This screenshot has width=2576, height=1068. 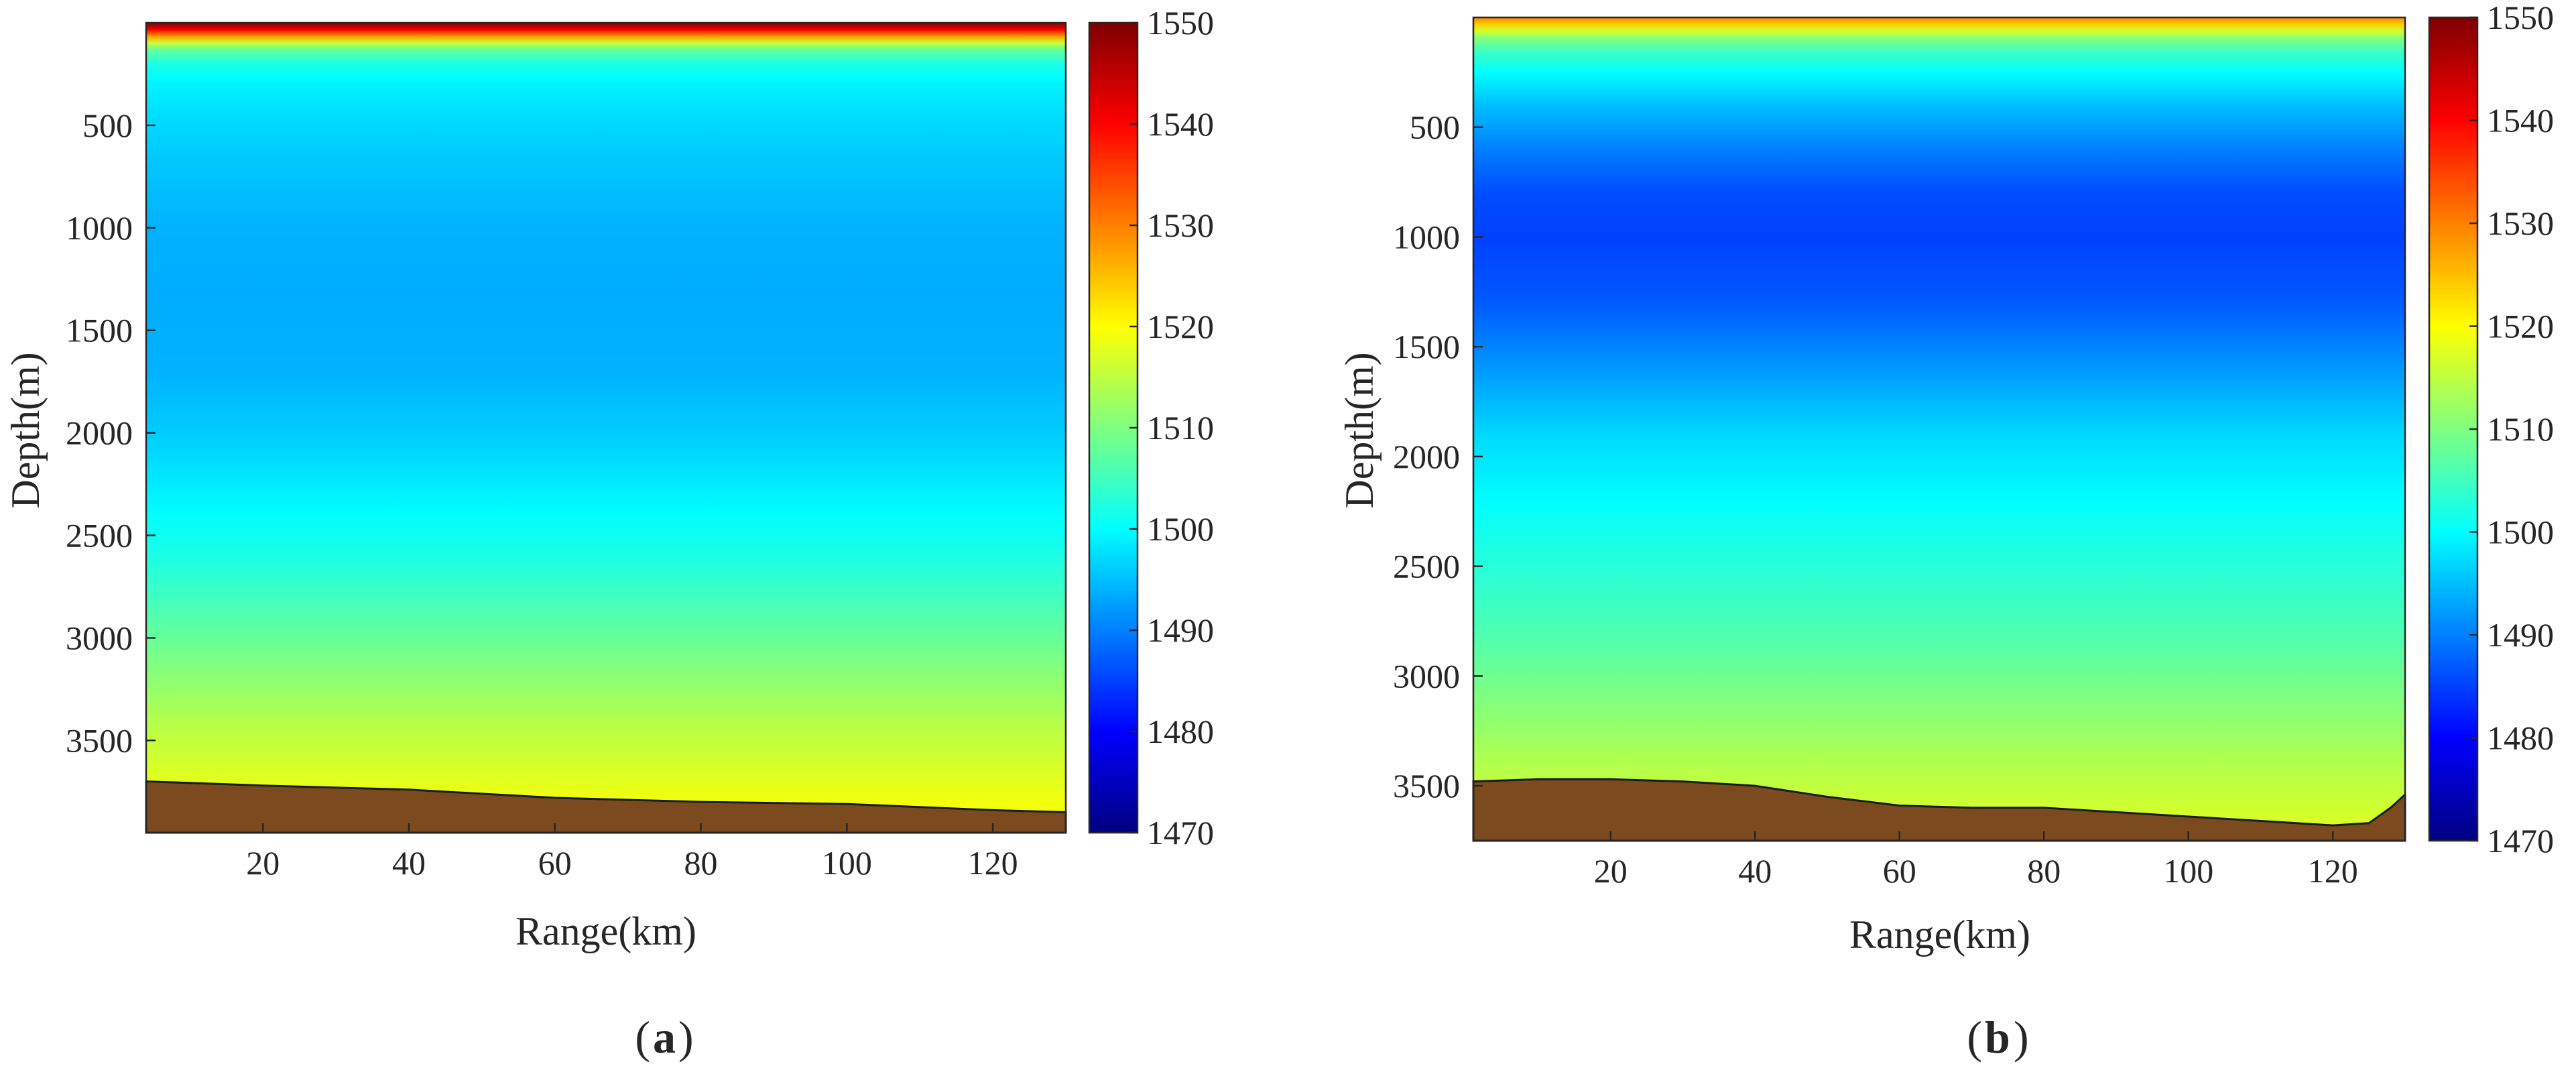 I want to click on x-axis-label-a: Range(km), so click(x=605, y=931).